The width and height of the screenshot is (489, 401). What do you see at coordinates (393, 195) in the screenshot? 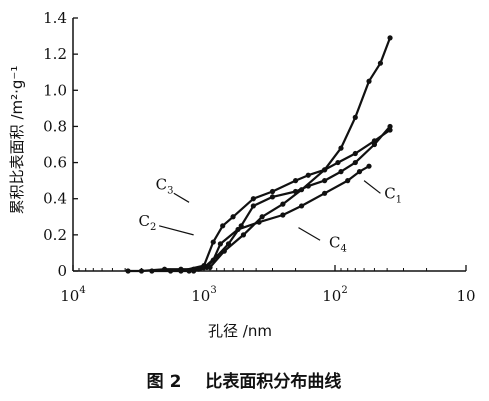
I see `series-label-c1: C1` at bounding box center [393, 195].